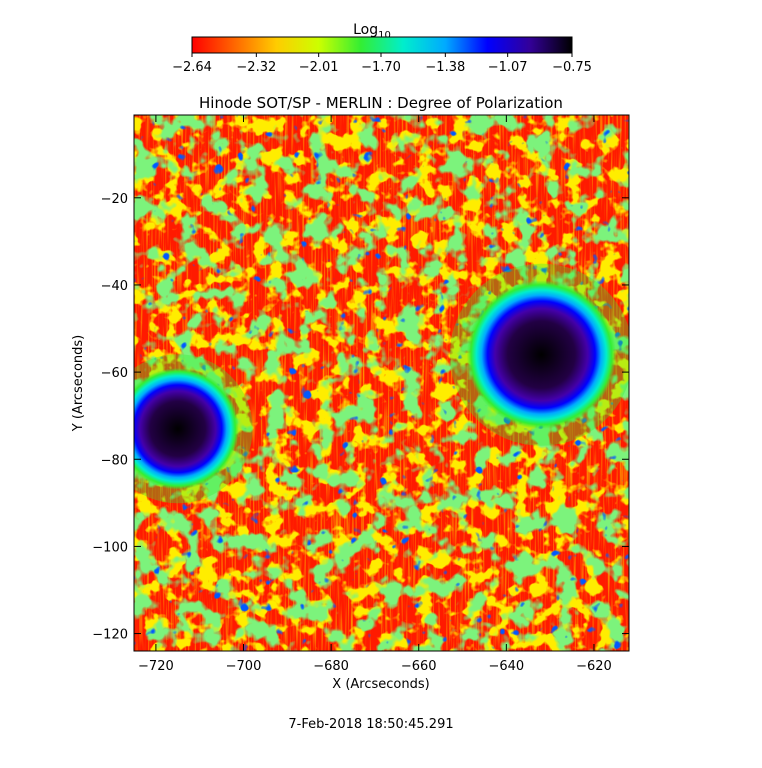 The height and width of the screenshot is (768, 762). I want to click on x-axis-label: X (Arcseconds), so click(380, 684).